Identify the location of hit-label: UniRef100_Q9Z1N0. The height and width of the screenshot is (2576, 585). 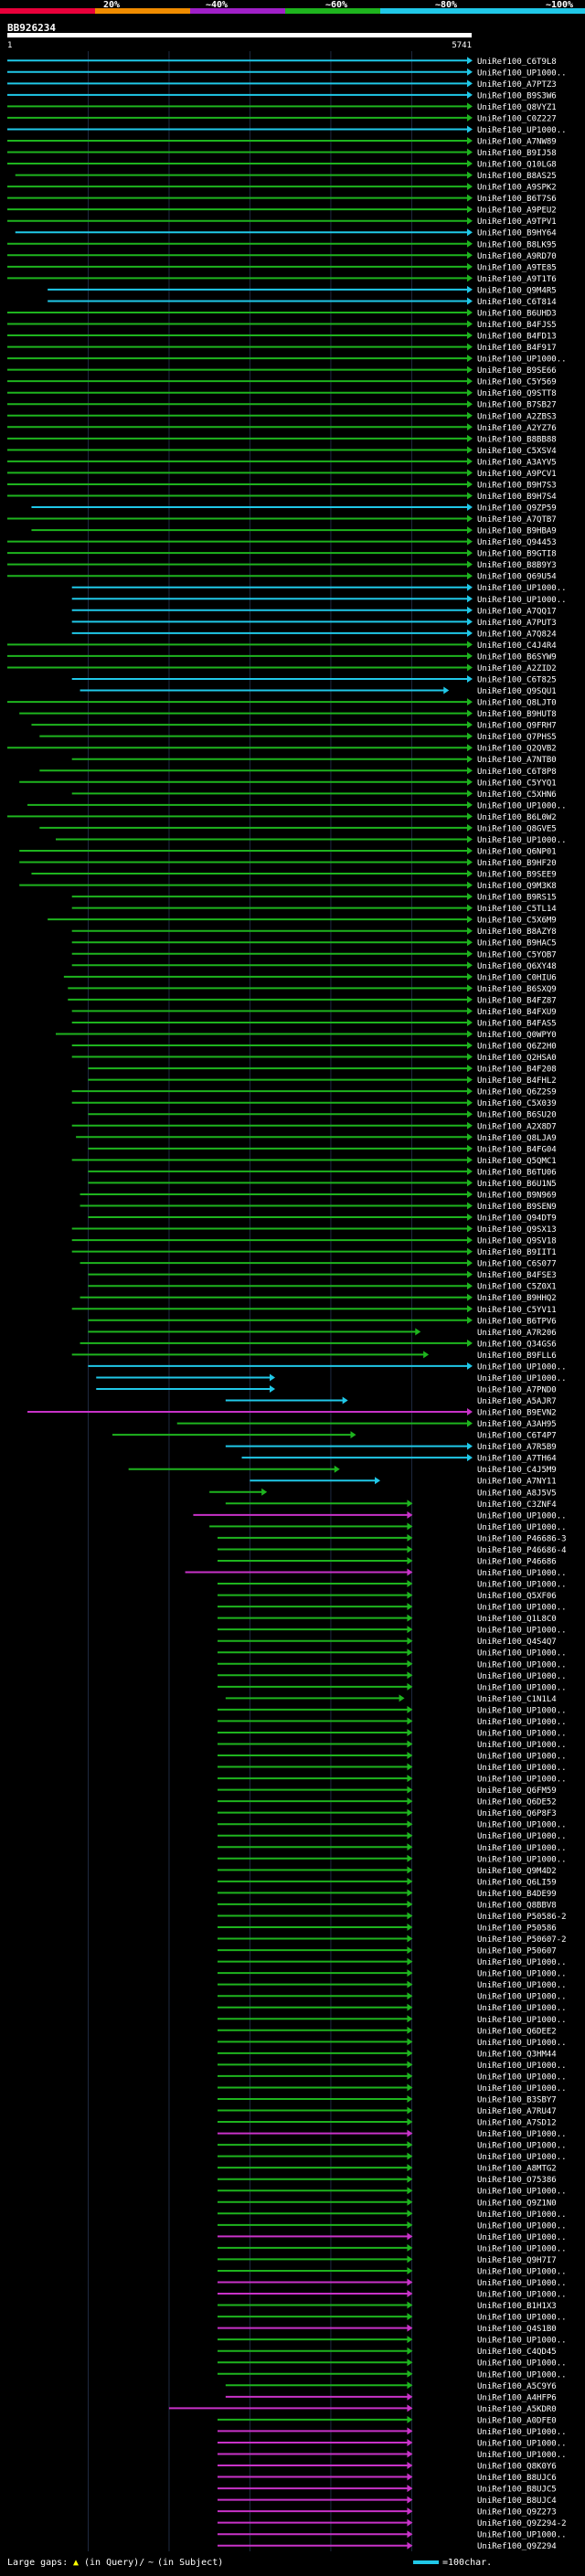
(517, 2203).